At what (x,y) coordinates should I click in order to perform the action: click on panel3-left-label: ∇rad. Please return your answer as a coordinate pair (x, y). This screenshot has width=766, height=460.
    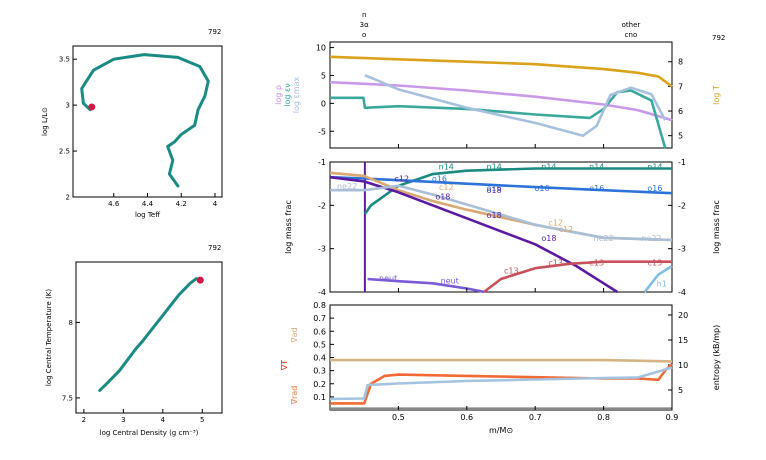
    Looking at the image, I should click on (294, 396).